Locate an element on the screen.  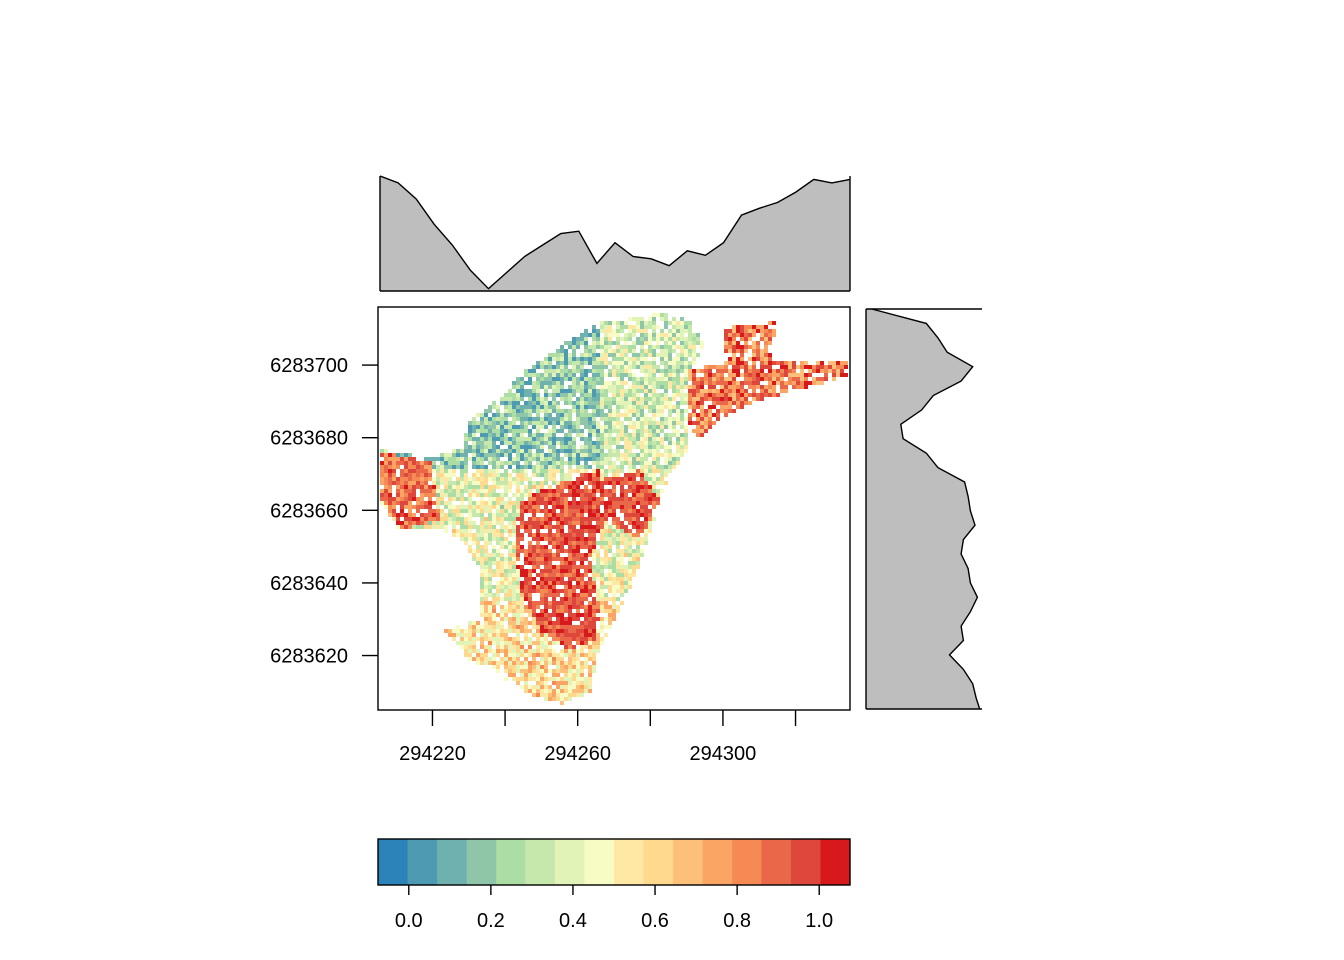
legend-tick-label: 0.8 is located at coordinates (737, 921).